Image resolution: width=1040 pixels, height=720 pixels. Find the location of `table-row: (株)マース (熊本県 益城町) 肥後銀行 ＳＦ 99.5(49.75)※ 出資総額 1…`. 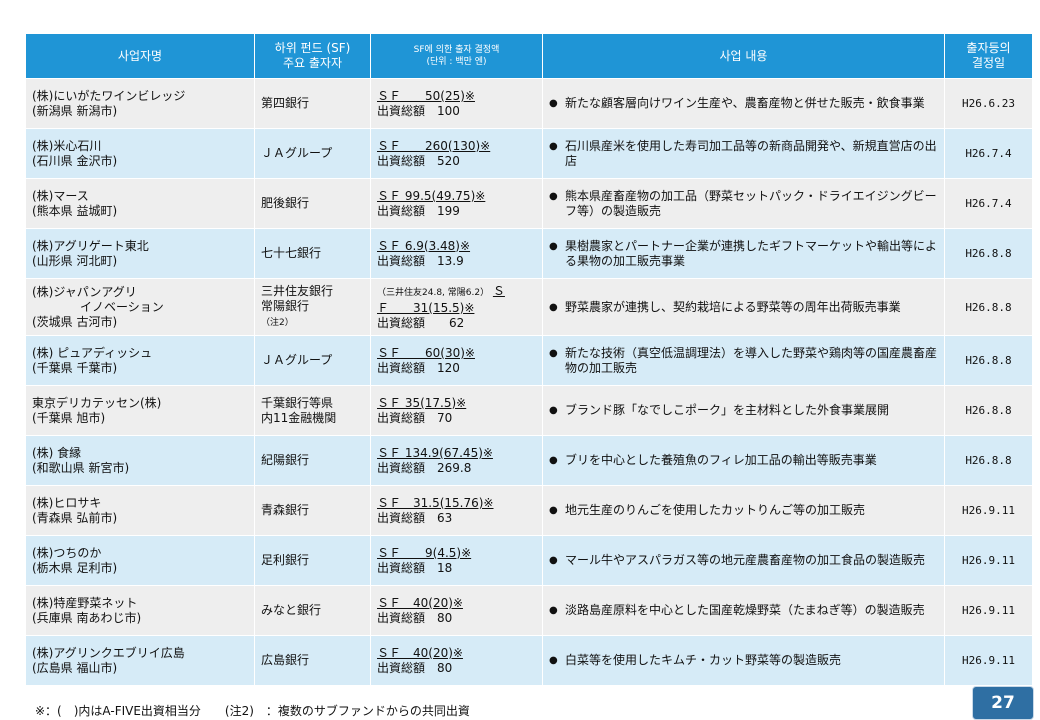

table-row: (株)マース (熊本県 益城町) 肥後銀行 ＳＦ 99.5(49.75)※ 出資総額 1… is located at coordinates (529, 203).